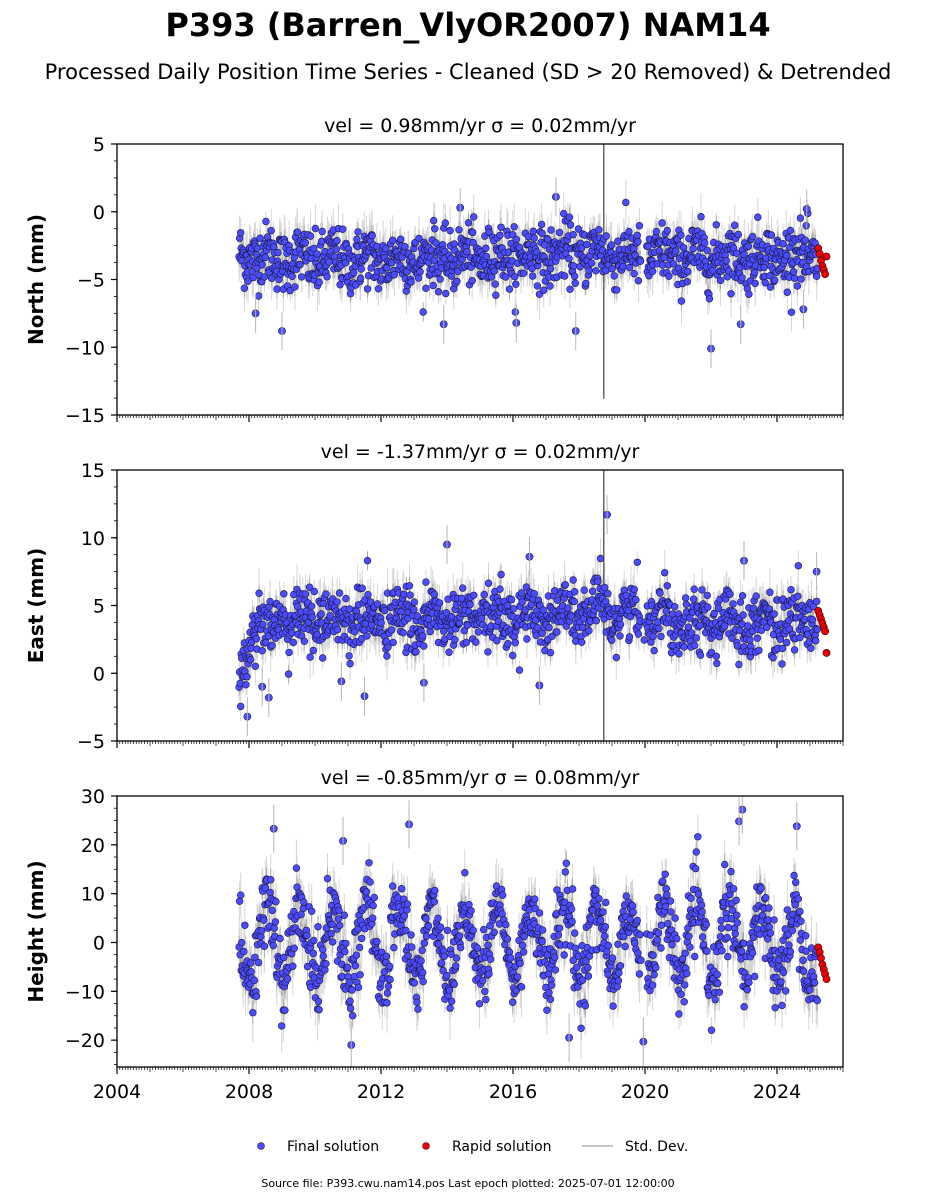 Image resolution: width=937 pixels, height=1200 pixels. Describe the element at coordinates (97, 606) in the screenshot. I see `y-ticks: 15 10 5 0 −5` at that location.